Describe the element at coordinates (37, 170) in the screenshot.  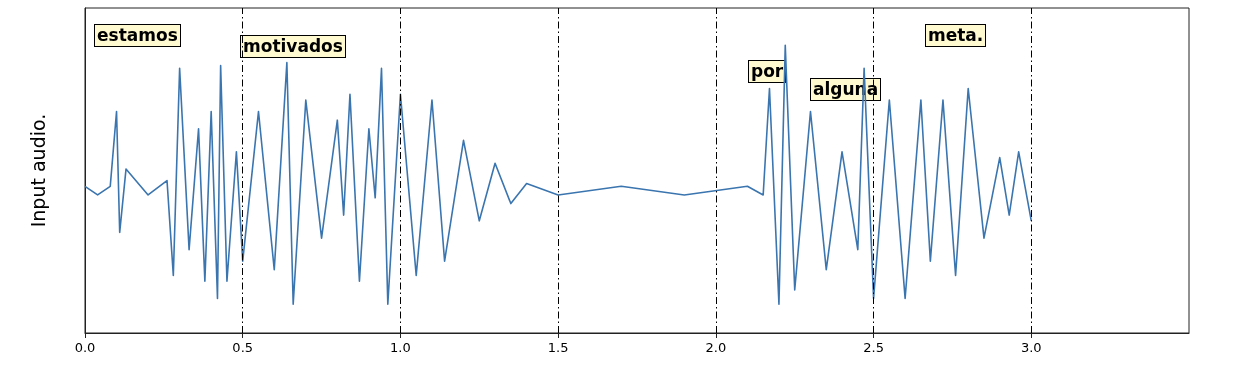
I see `y-axis-title: Input audio.` at that location.